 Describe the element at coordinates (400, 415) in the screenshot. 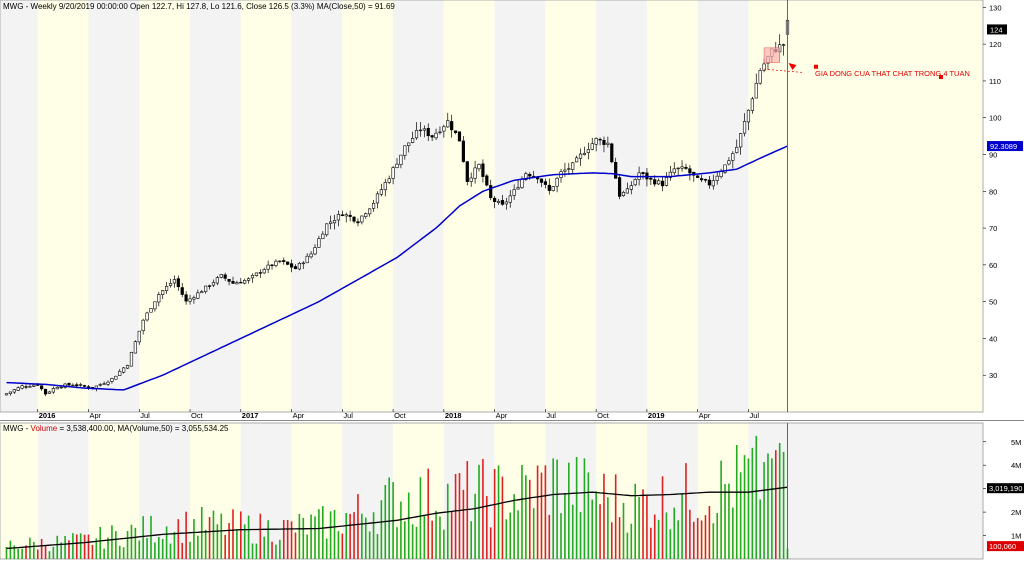

I see `x-tick-label: Oct` at that location.